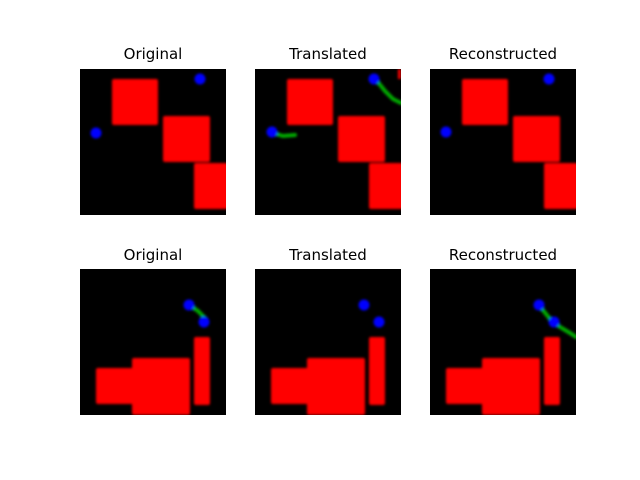 The height and width of the screenshot is (480, 640). I want to click on panel-reconstructed-row2, so click(503, 342).